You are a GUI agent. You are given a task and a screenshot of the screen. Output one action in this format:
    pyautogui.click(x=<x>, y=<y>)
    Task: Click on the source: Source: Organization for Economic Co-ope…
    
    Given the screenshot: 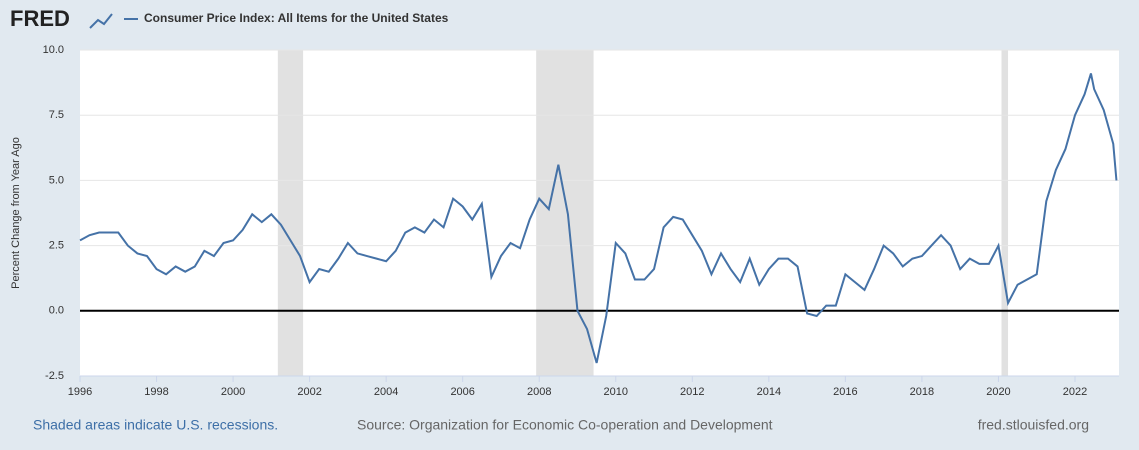 What is the action you would take?
    pyautogui.click(x=565, y=425)
    